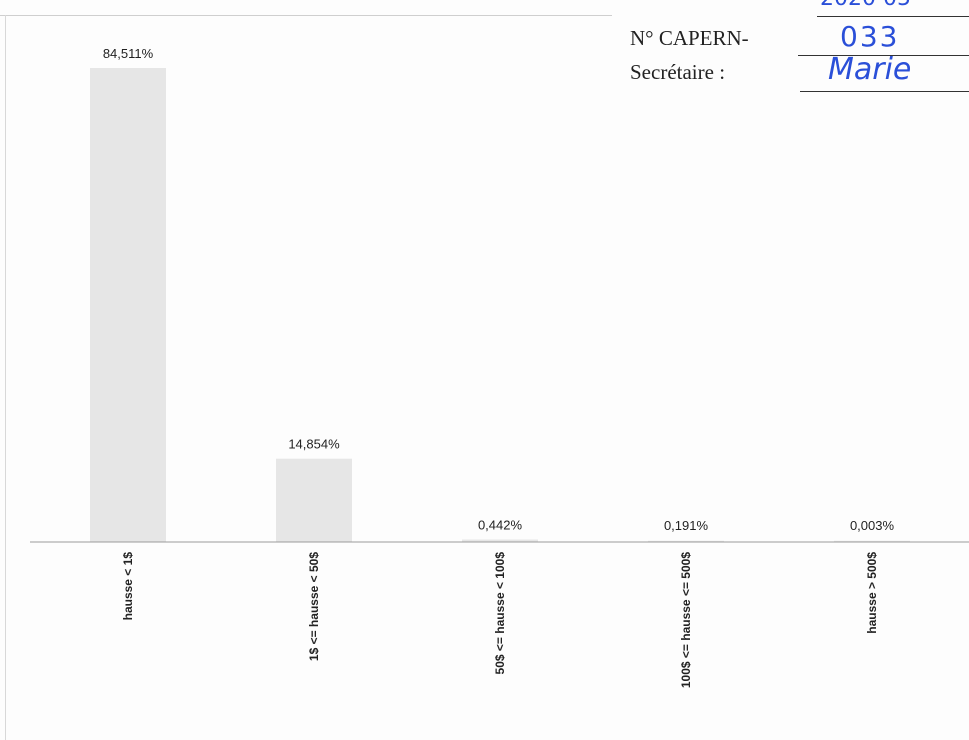  Describe the element at coordinates (870, 69) in the screenshot. I see `secretaire-signature: Marie` at that location.